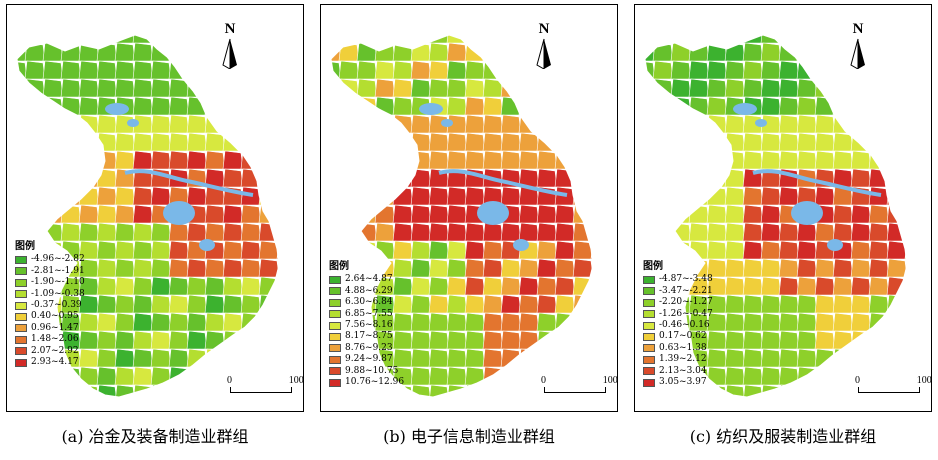 The width and height of the screenshot is (938, 460). I want to click on legend-label: -2.20~-1.27, so click(686, 302).